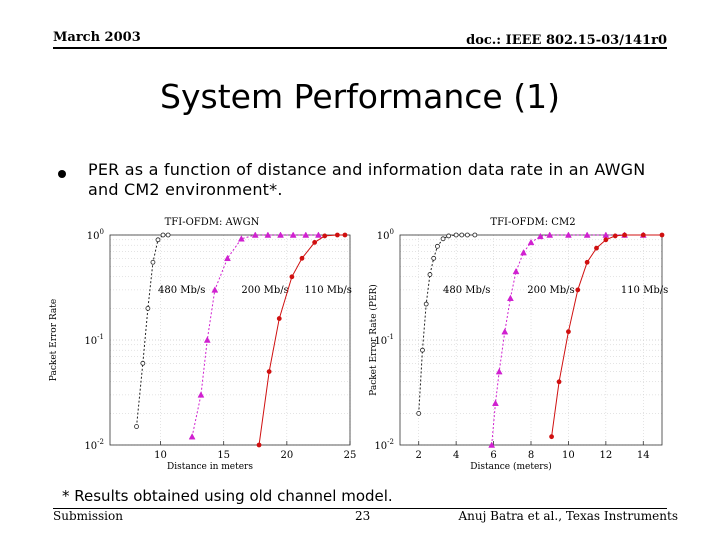 This screenshot has width=720, height=540. Describe the element at coordinates (566, 40) in the screenshot. I see `header-doc-id: doc.: IEEE 802.15-03/141r0` at that location.